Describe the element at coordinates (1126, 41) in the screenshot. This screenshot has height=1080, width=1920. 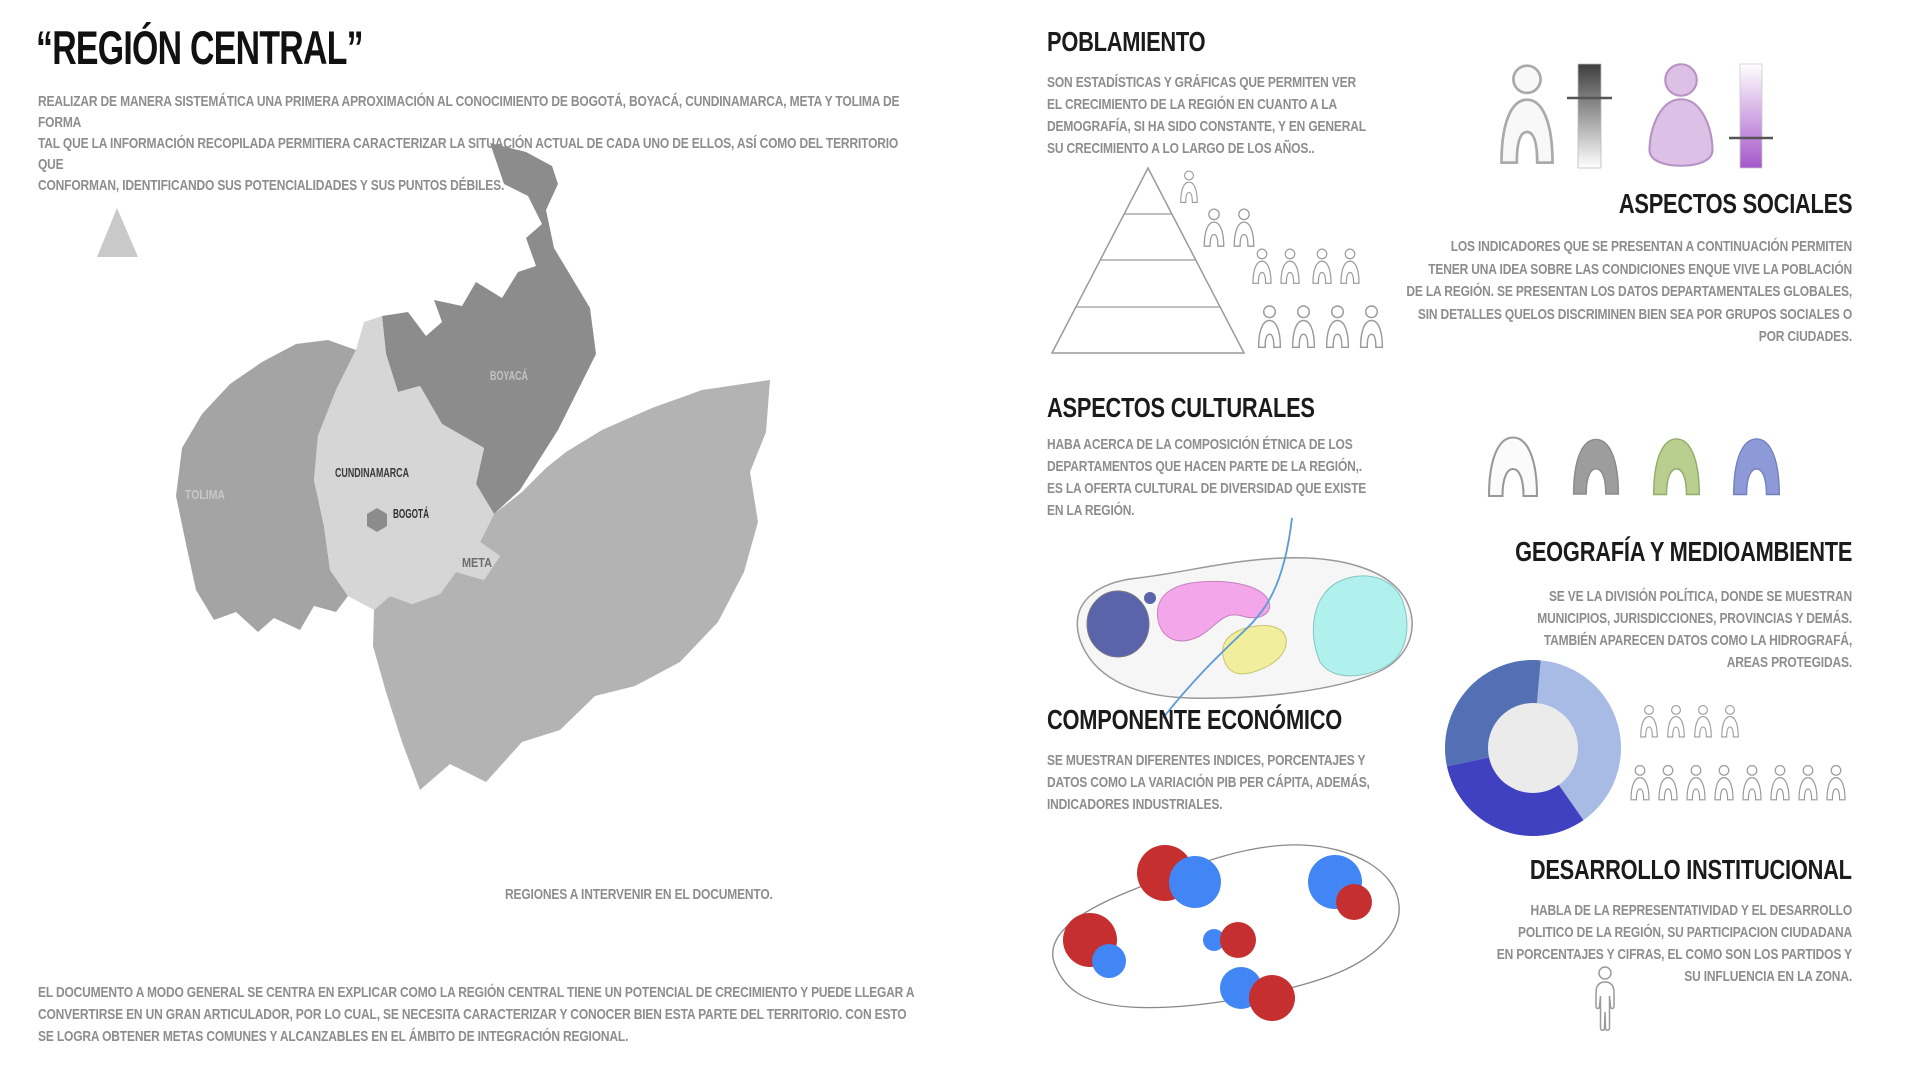
I see `section-title-poblamiento: POBLAMIENTO` at that location.